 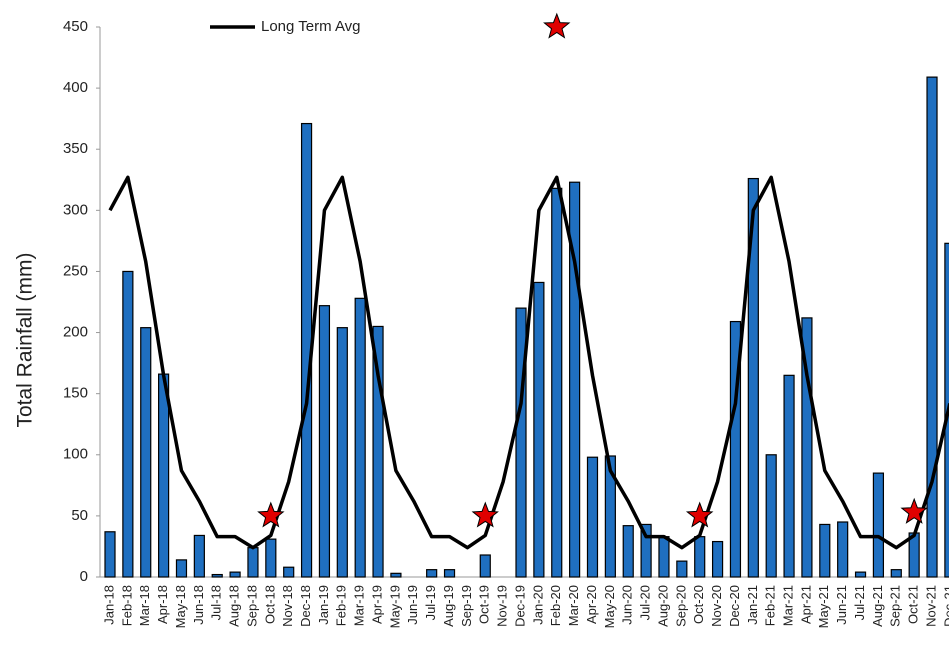 What do you see at coordinates (75, 209) in the screenshot?
I see `y-tick-label: 300` at bounding box center [75, 209].